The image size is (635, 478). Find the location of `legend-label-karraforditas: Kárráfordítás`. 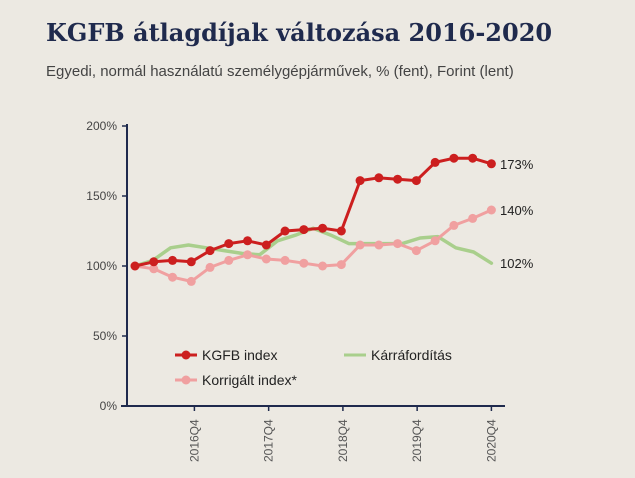

legend-label-karraforditas: Kárráfordítás is located at coordinates (411, 355).